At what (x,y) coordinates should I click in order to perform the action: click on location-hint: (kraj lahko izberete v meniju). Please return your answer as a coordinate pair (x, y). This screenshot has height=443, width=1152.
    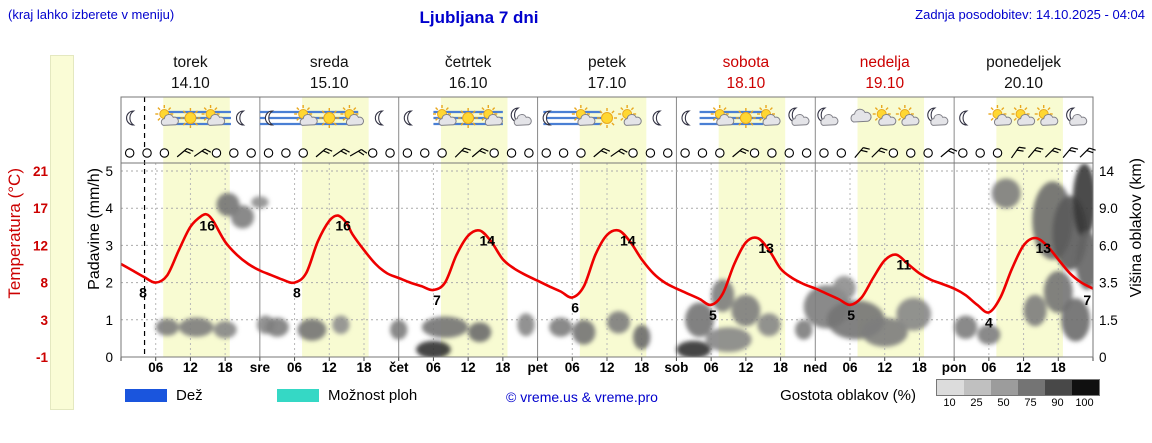
    Looking at the image, I should click on (91, 14).